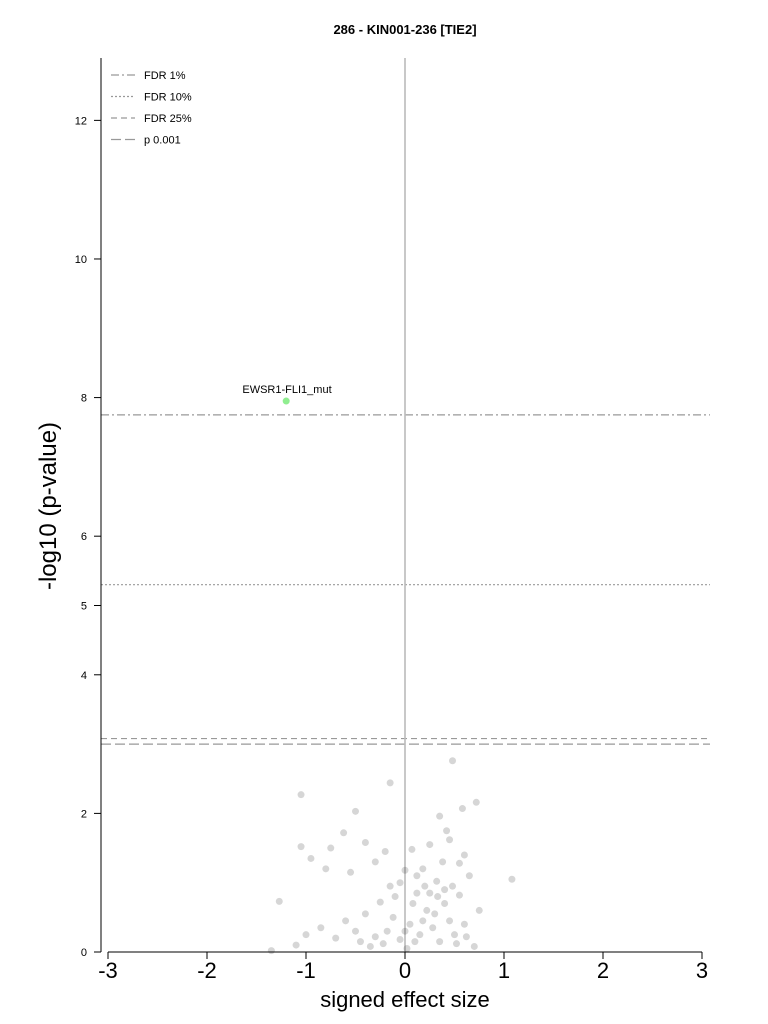 This screenshot has height=1024, width=768. Describe the element at coordinates (84, 953) in the screenshot. I see `y-tick-label: 0` at that location.